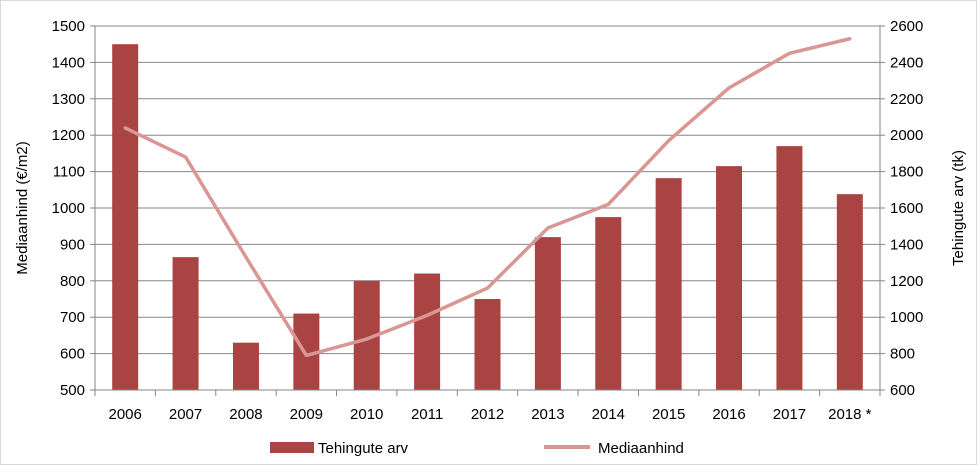 The width and height of the screenshot is (977, 465). Describe the element at coordinates (69, 172) in the screenshot. I see `left-tick-label: 1100` at that location.